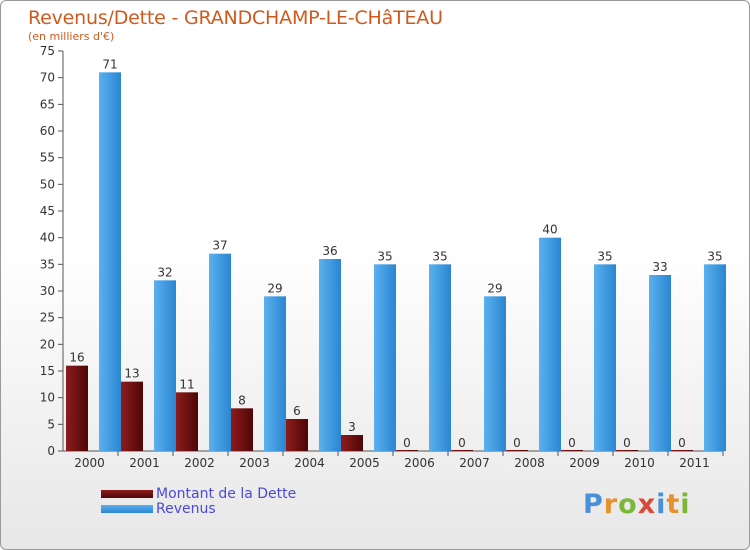  Describe the element at coordinates (47, 291) in the screenshot. I see `y-tick-label: 30` at that location.